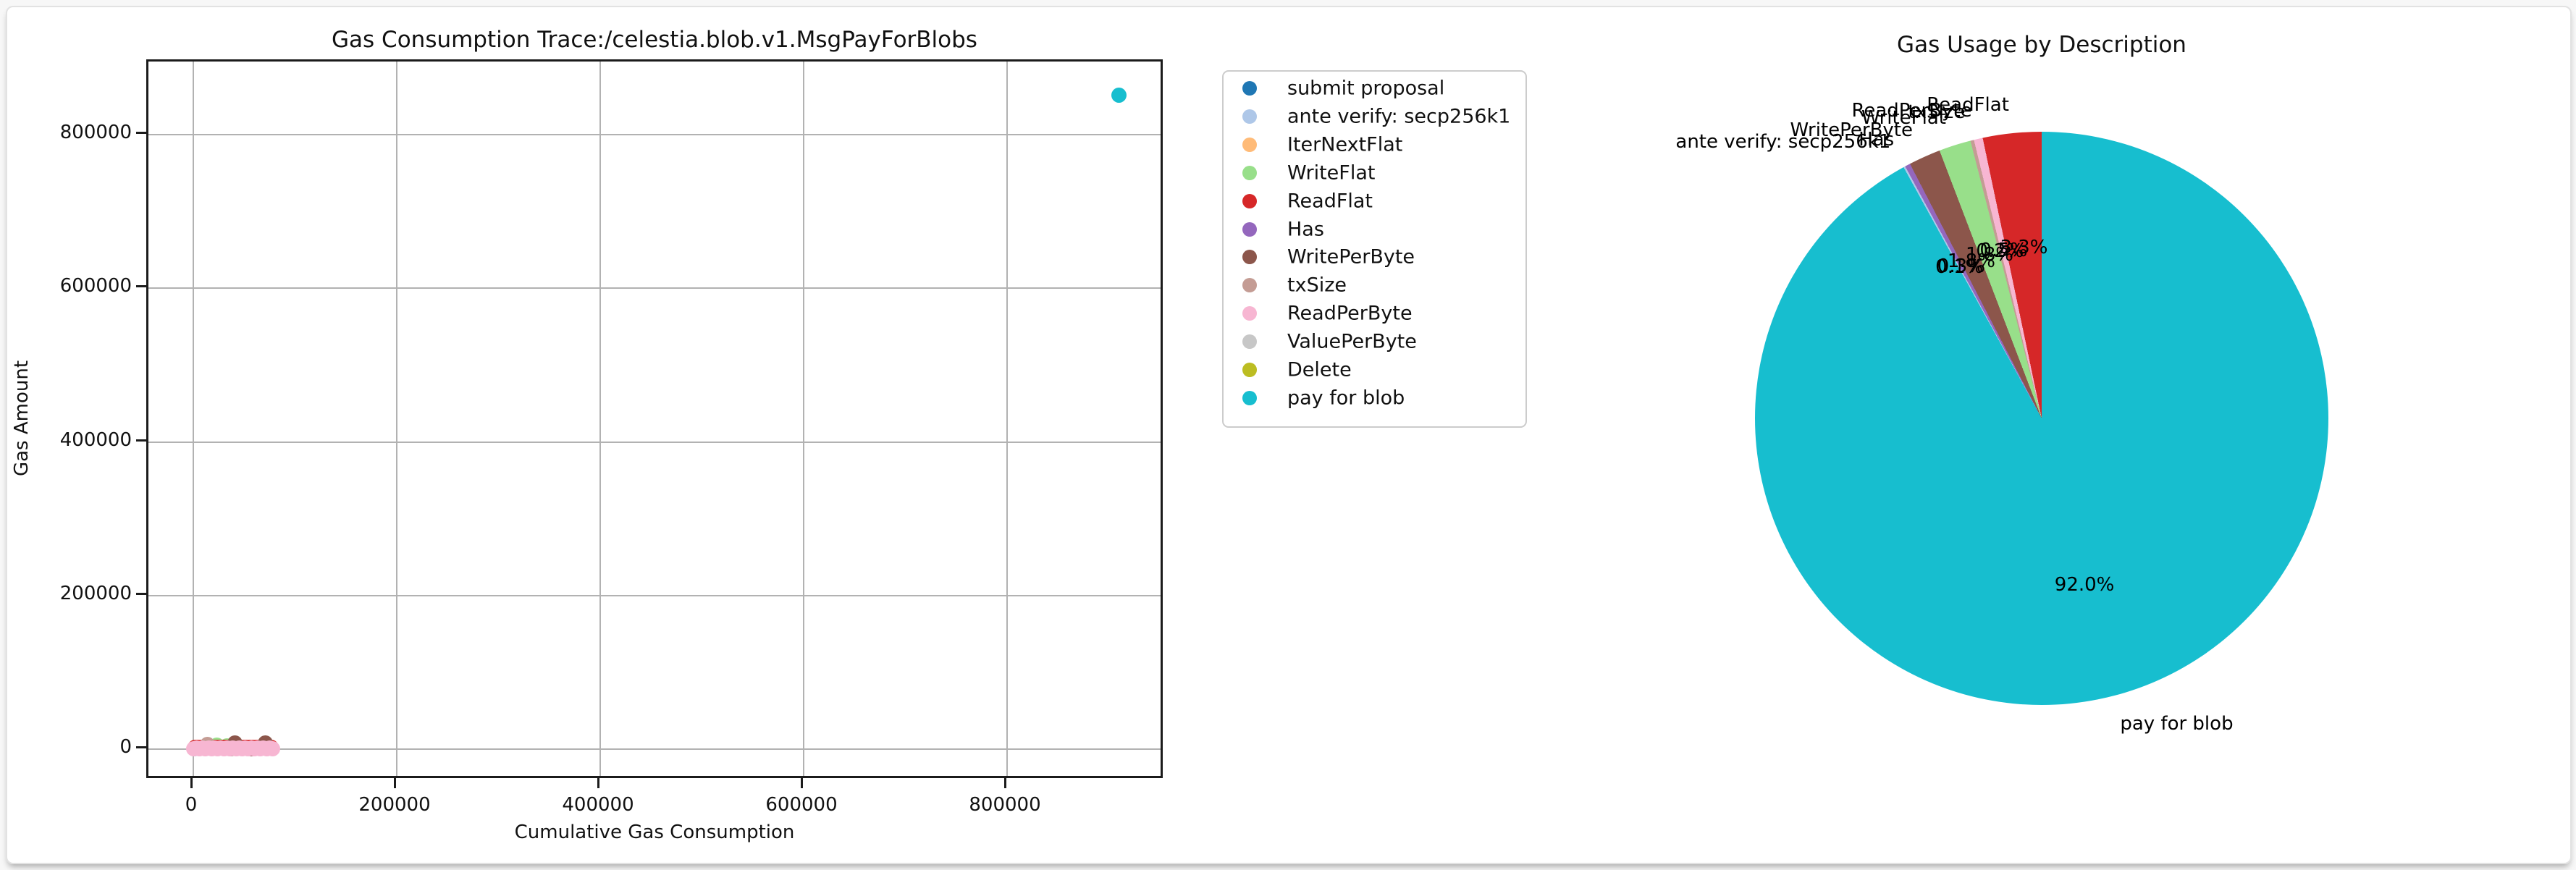 Image resolution: width=2576 pixels, height=870 pixels. I want to click on y-tick-label: 0, so click(125, 747).